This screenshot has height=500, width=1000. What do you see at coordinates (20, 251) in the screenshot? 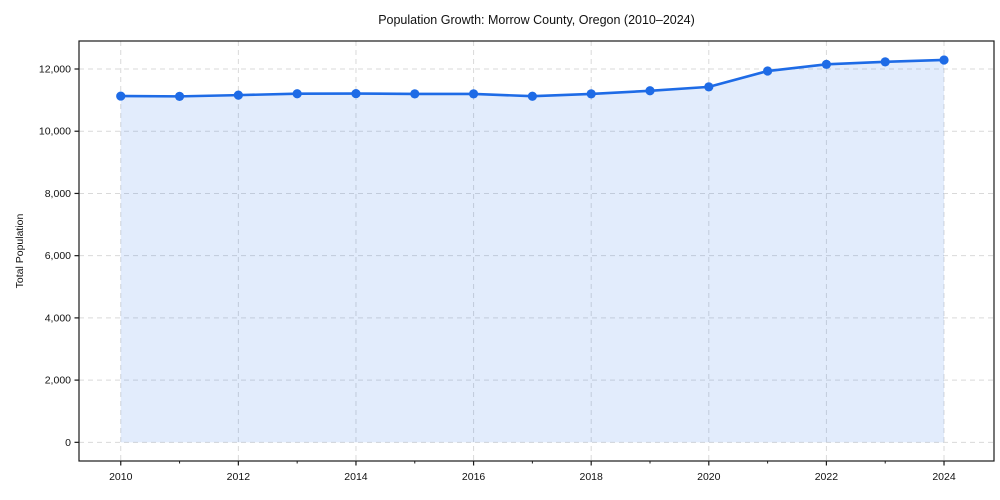
I see `y-axis-title: Total Population` at bounding box center [20, 251].